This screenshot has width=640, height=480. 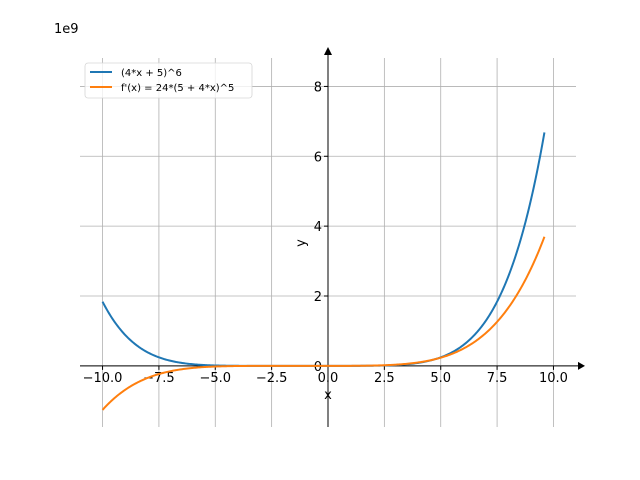 What do you see at coordinates (328, 51) in the screenshot?
I see `y-axis-arrow` at bounding box center [328, 51].